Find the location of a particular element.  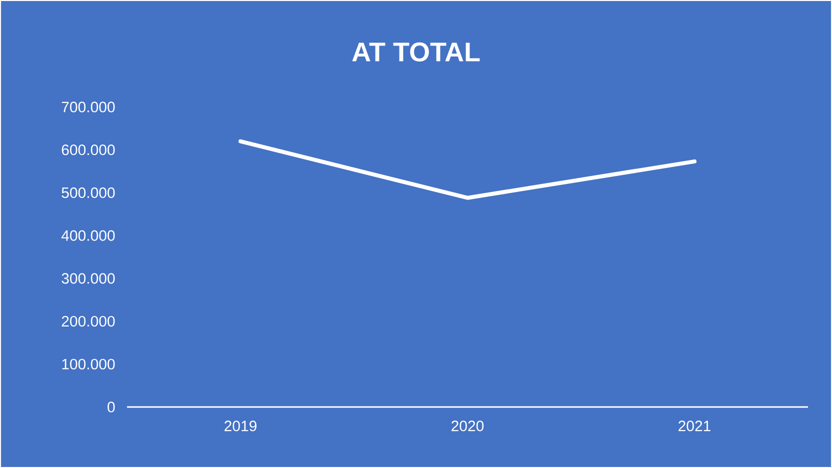

x-tick-label: 2019 is located at coordinates (240, 426).